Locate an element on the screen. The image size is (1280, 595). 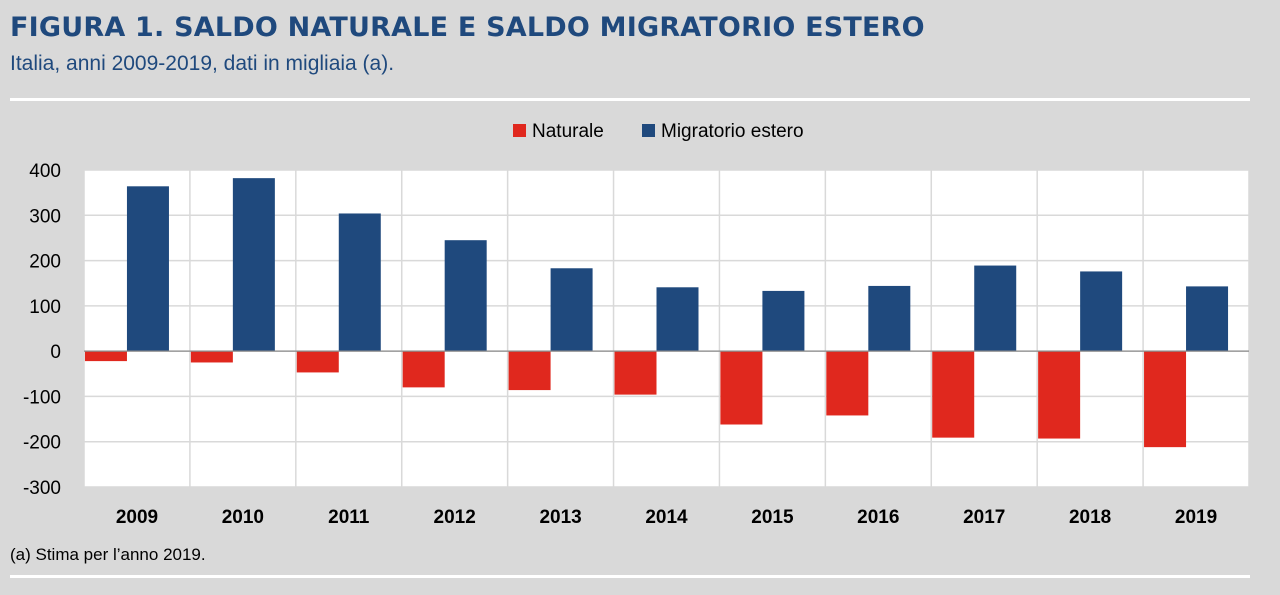
top-divider is located at coordinates (630, 99).